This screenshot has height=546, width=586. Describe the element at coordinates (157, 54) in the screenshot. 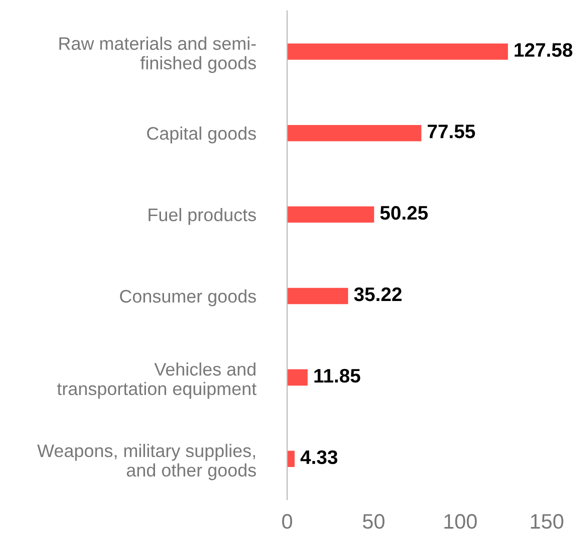

I see `y-tick-label: Raw materials and semi- finished goods` at that location.